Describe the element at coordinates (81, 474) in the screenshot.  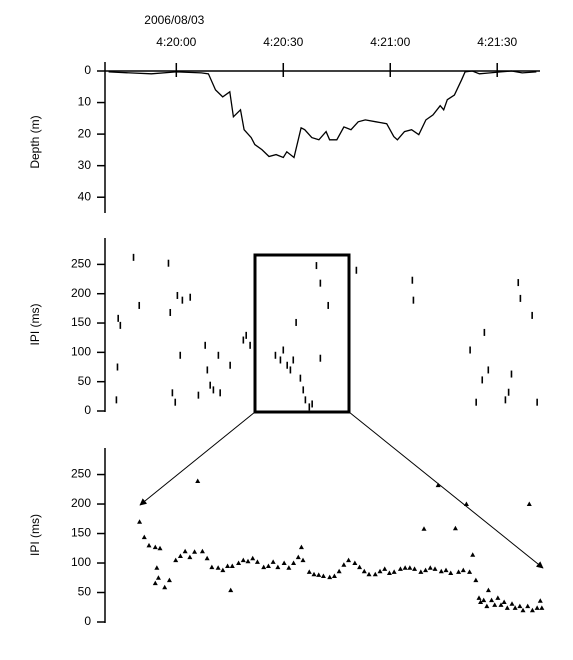
I see `y-tick-label: 250` at that location.